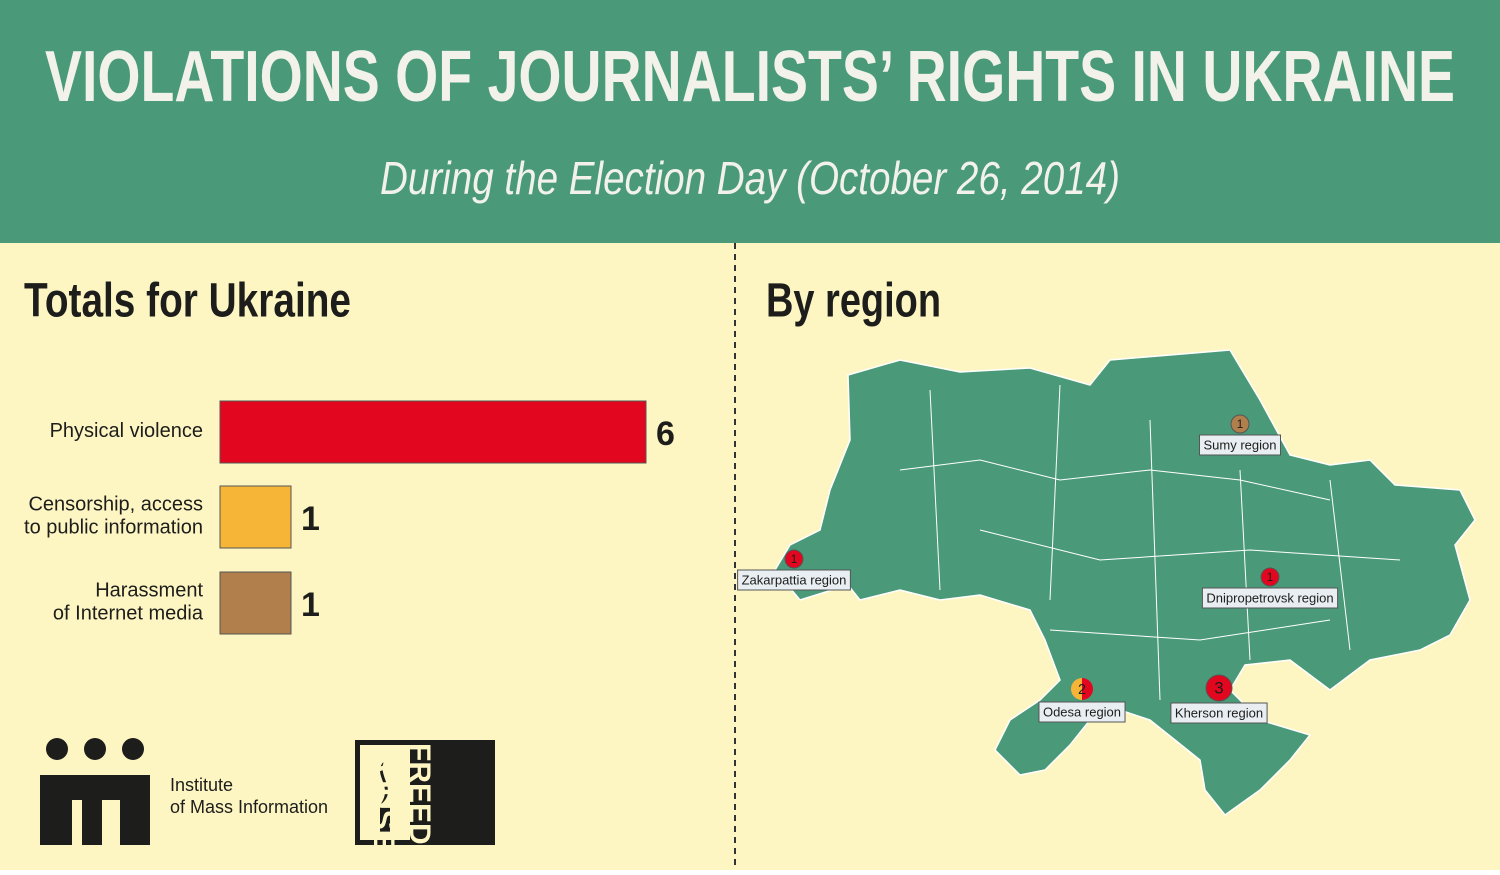 Image resolution: width=1500 pixels, height=875 pixels. I want to click on region-label: Odesa region, so click(1082, 711).